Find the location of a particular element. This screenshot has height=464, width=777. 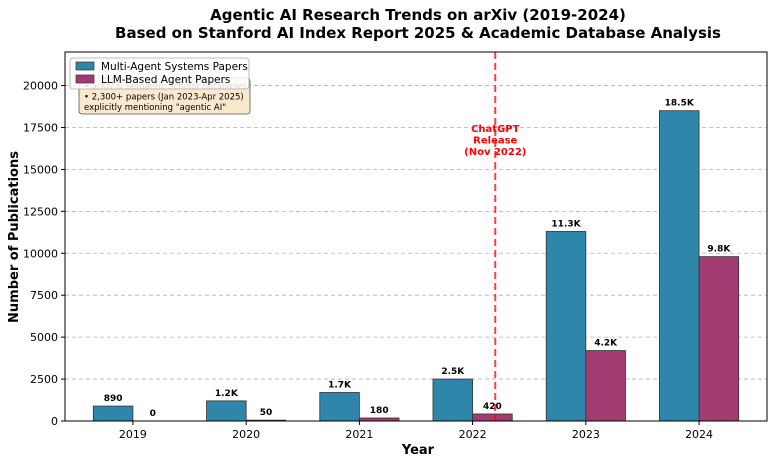

multi-agent-bar-2020 is located at coordinates (226, 411).